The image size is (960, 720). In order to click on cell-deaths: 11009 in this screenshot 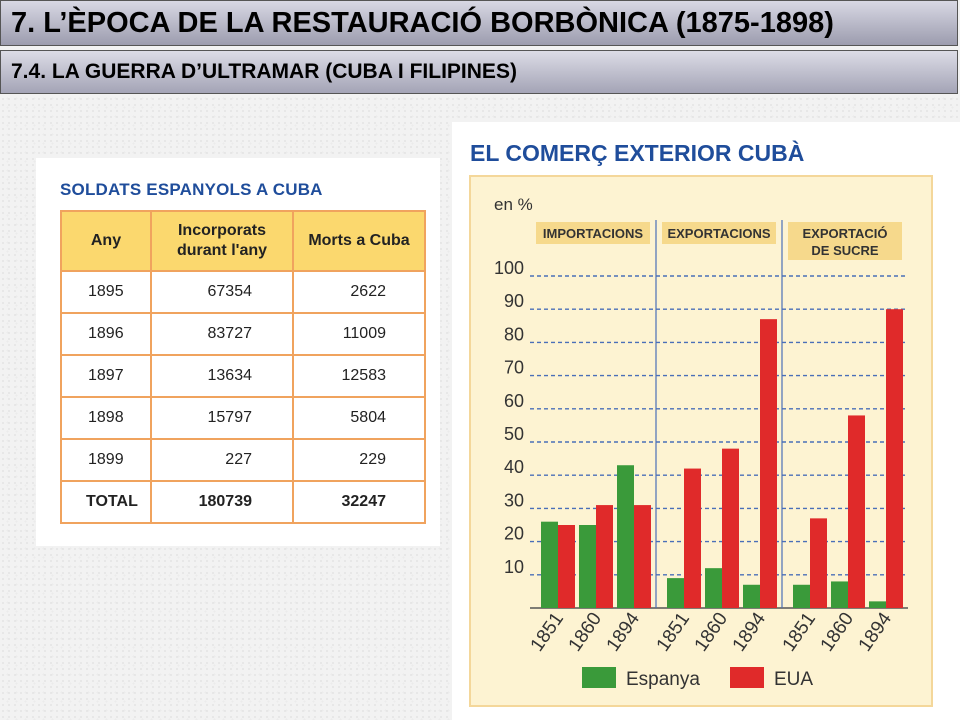, I will do `click(359, 334)`.